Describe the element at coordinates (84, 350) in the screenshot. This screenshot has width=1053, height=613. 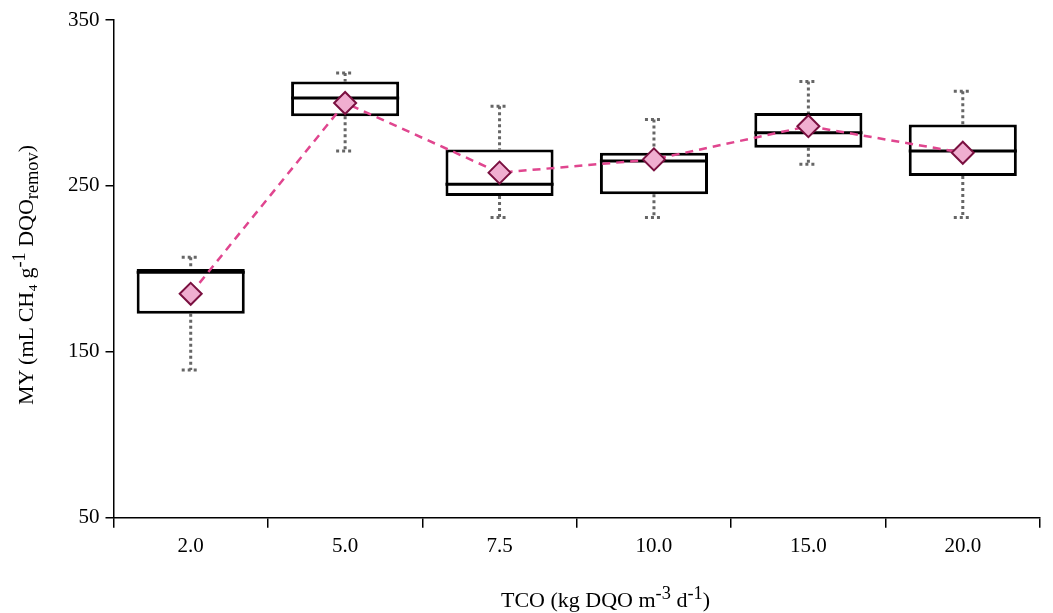
I see `y-tick-label: 150` at that location.